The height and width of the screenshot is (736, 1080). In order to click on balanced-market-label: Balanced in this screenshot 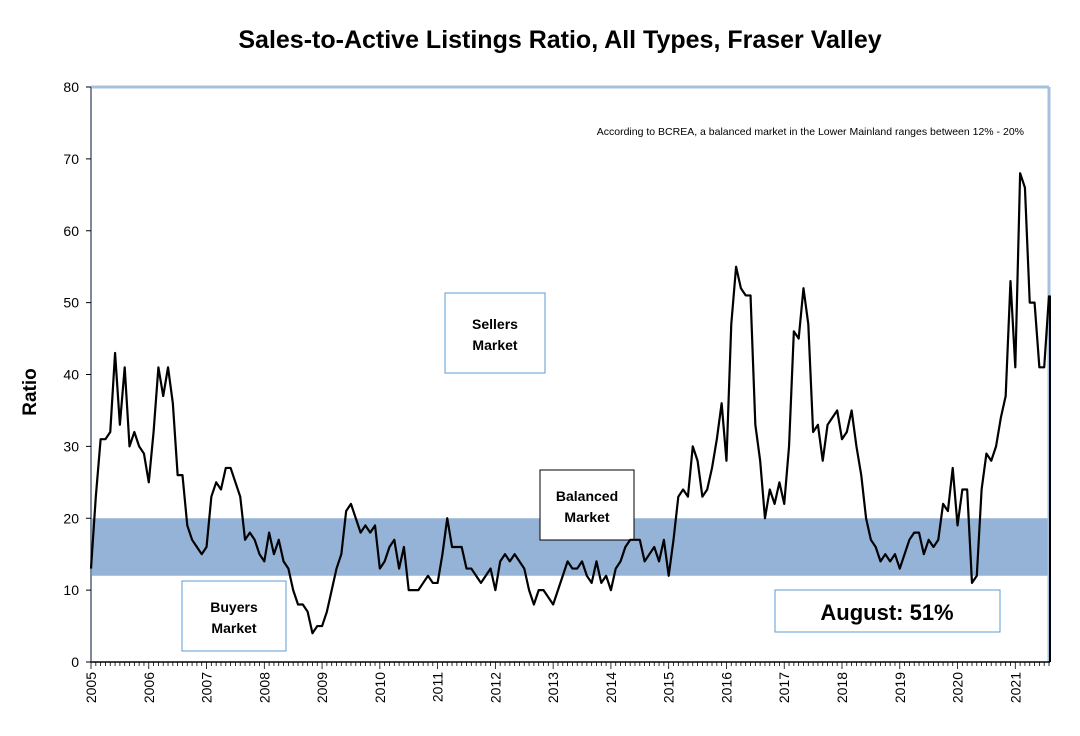, I will do `click(587, 496)`.